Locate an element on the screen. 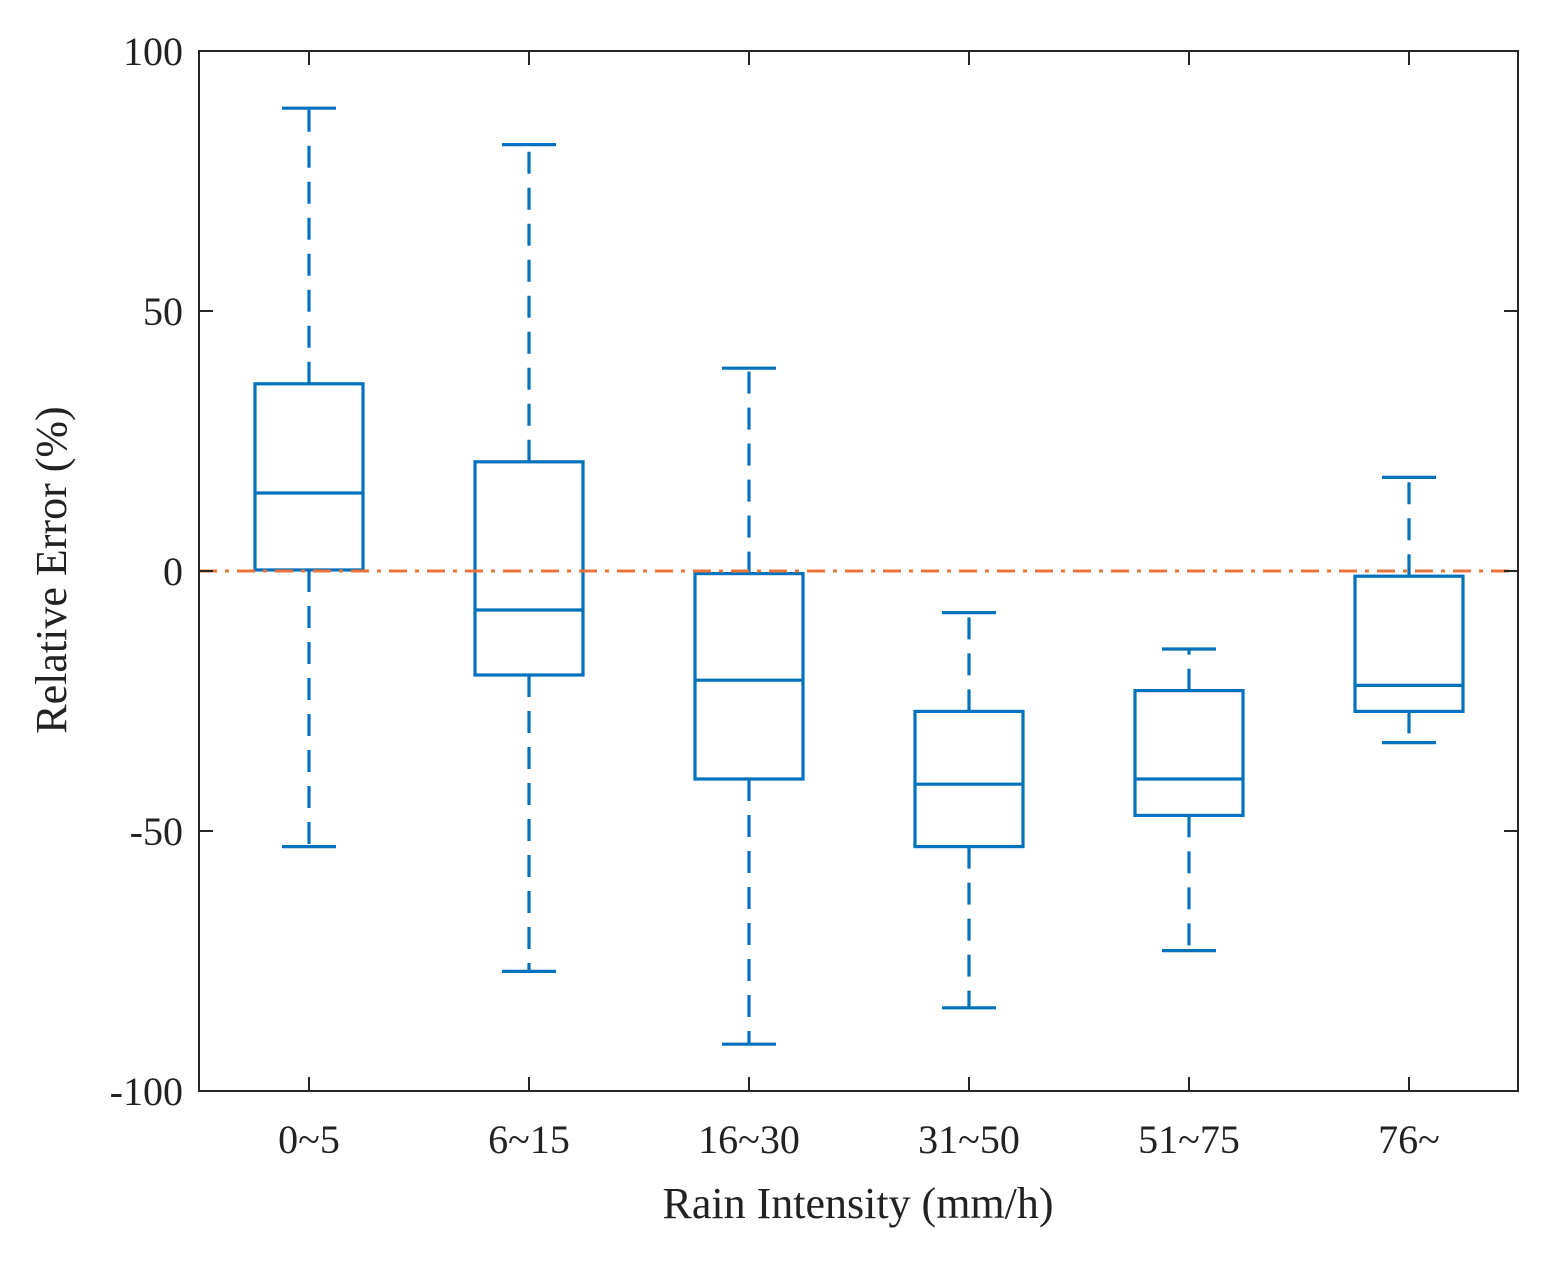 This screenshot has height=1265, width=1552. x-tick-label: 31~50 is located at coordinates (969, 1139).